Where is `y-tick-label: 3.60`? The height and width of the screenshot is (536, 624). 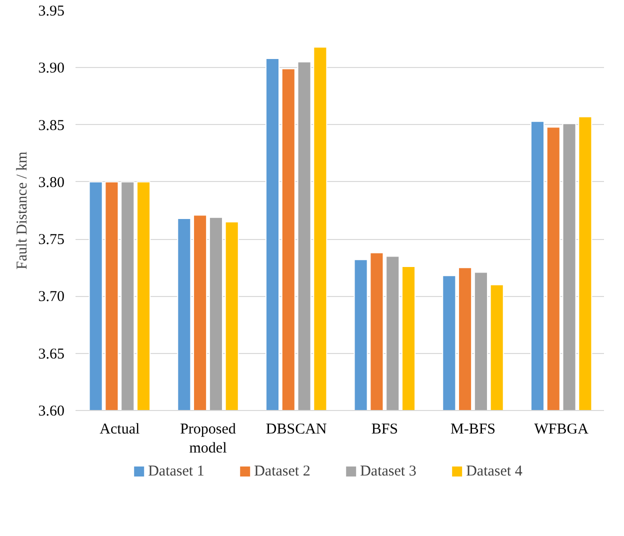 y-tick-label: 3.60 is located at coordinates (51, 412).